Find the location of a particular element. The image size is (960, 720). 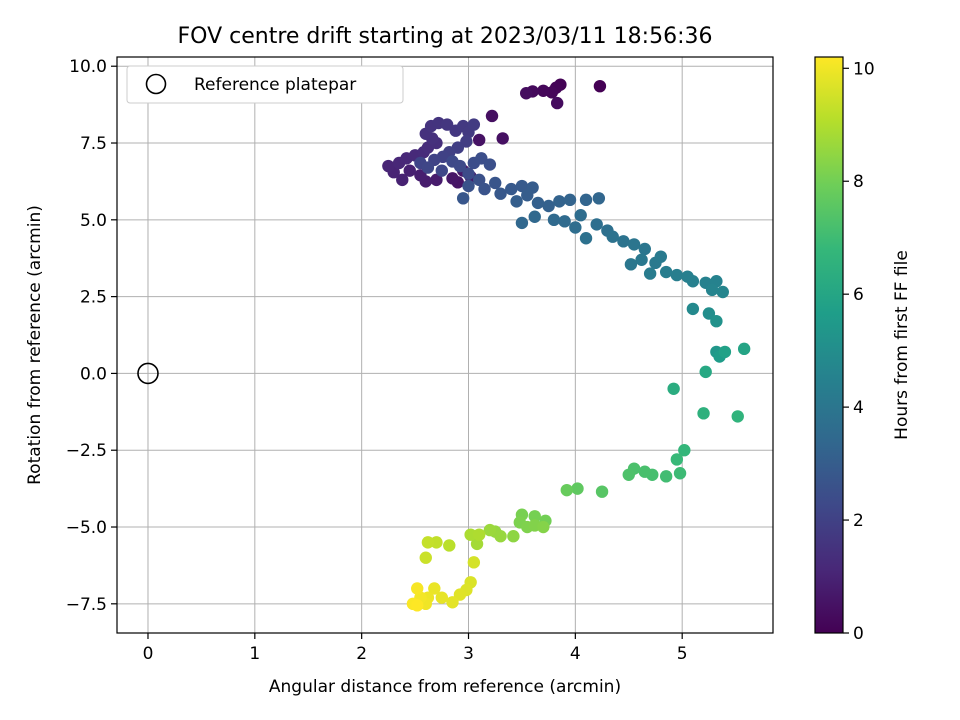

y-tick-label: 5.0 is located at coordinates (93, 221).